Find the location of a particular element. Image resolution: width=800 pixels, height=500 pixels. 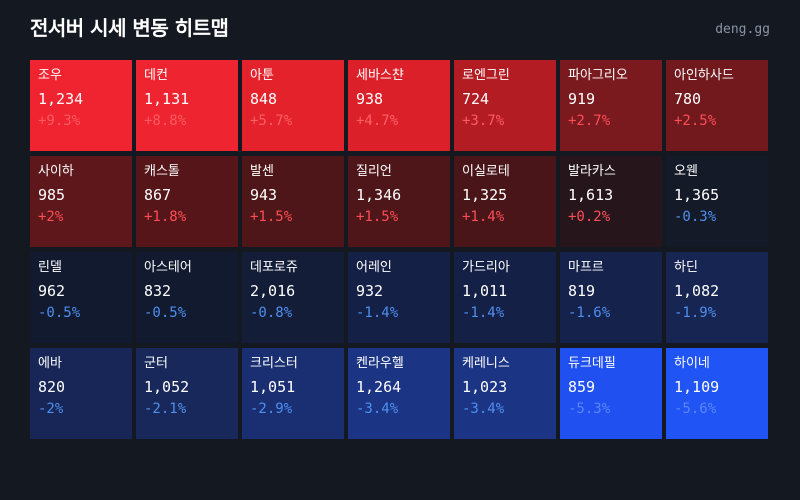

server-cell: 발라카스 1,613 +0.2% is located at coordinates (611, 201).